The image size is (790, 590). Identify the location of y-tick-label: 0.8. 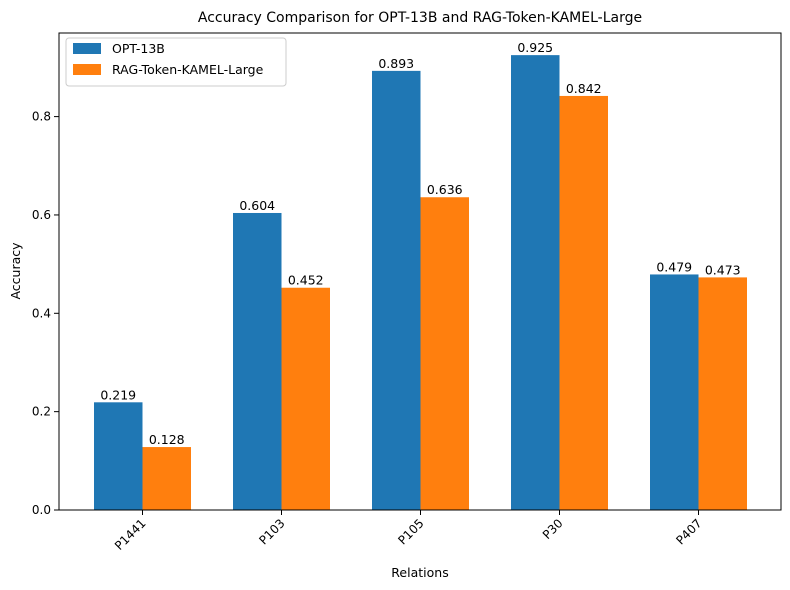
(41, 117).